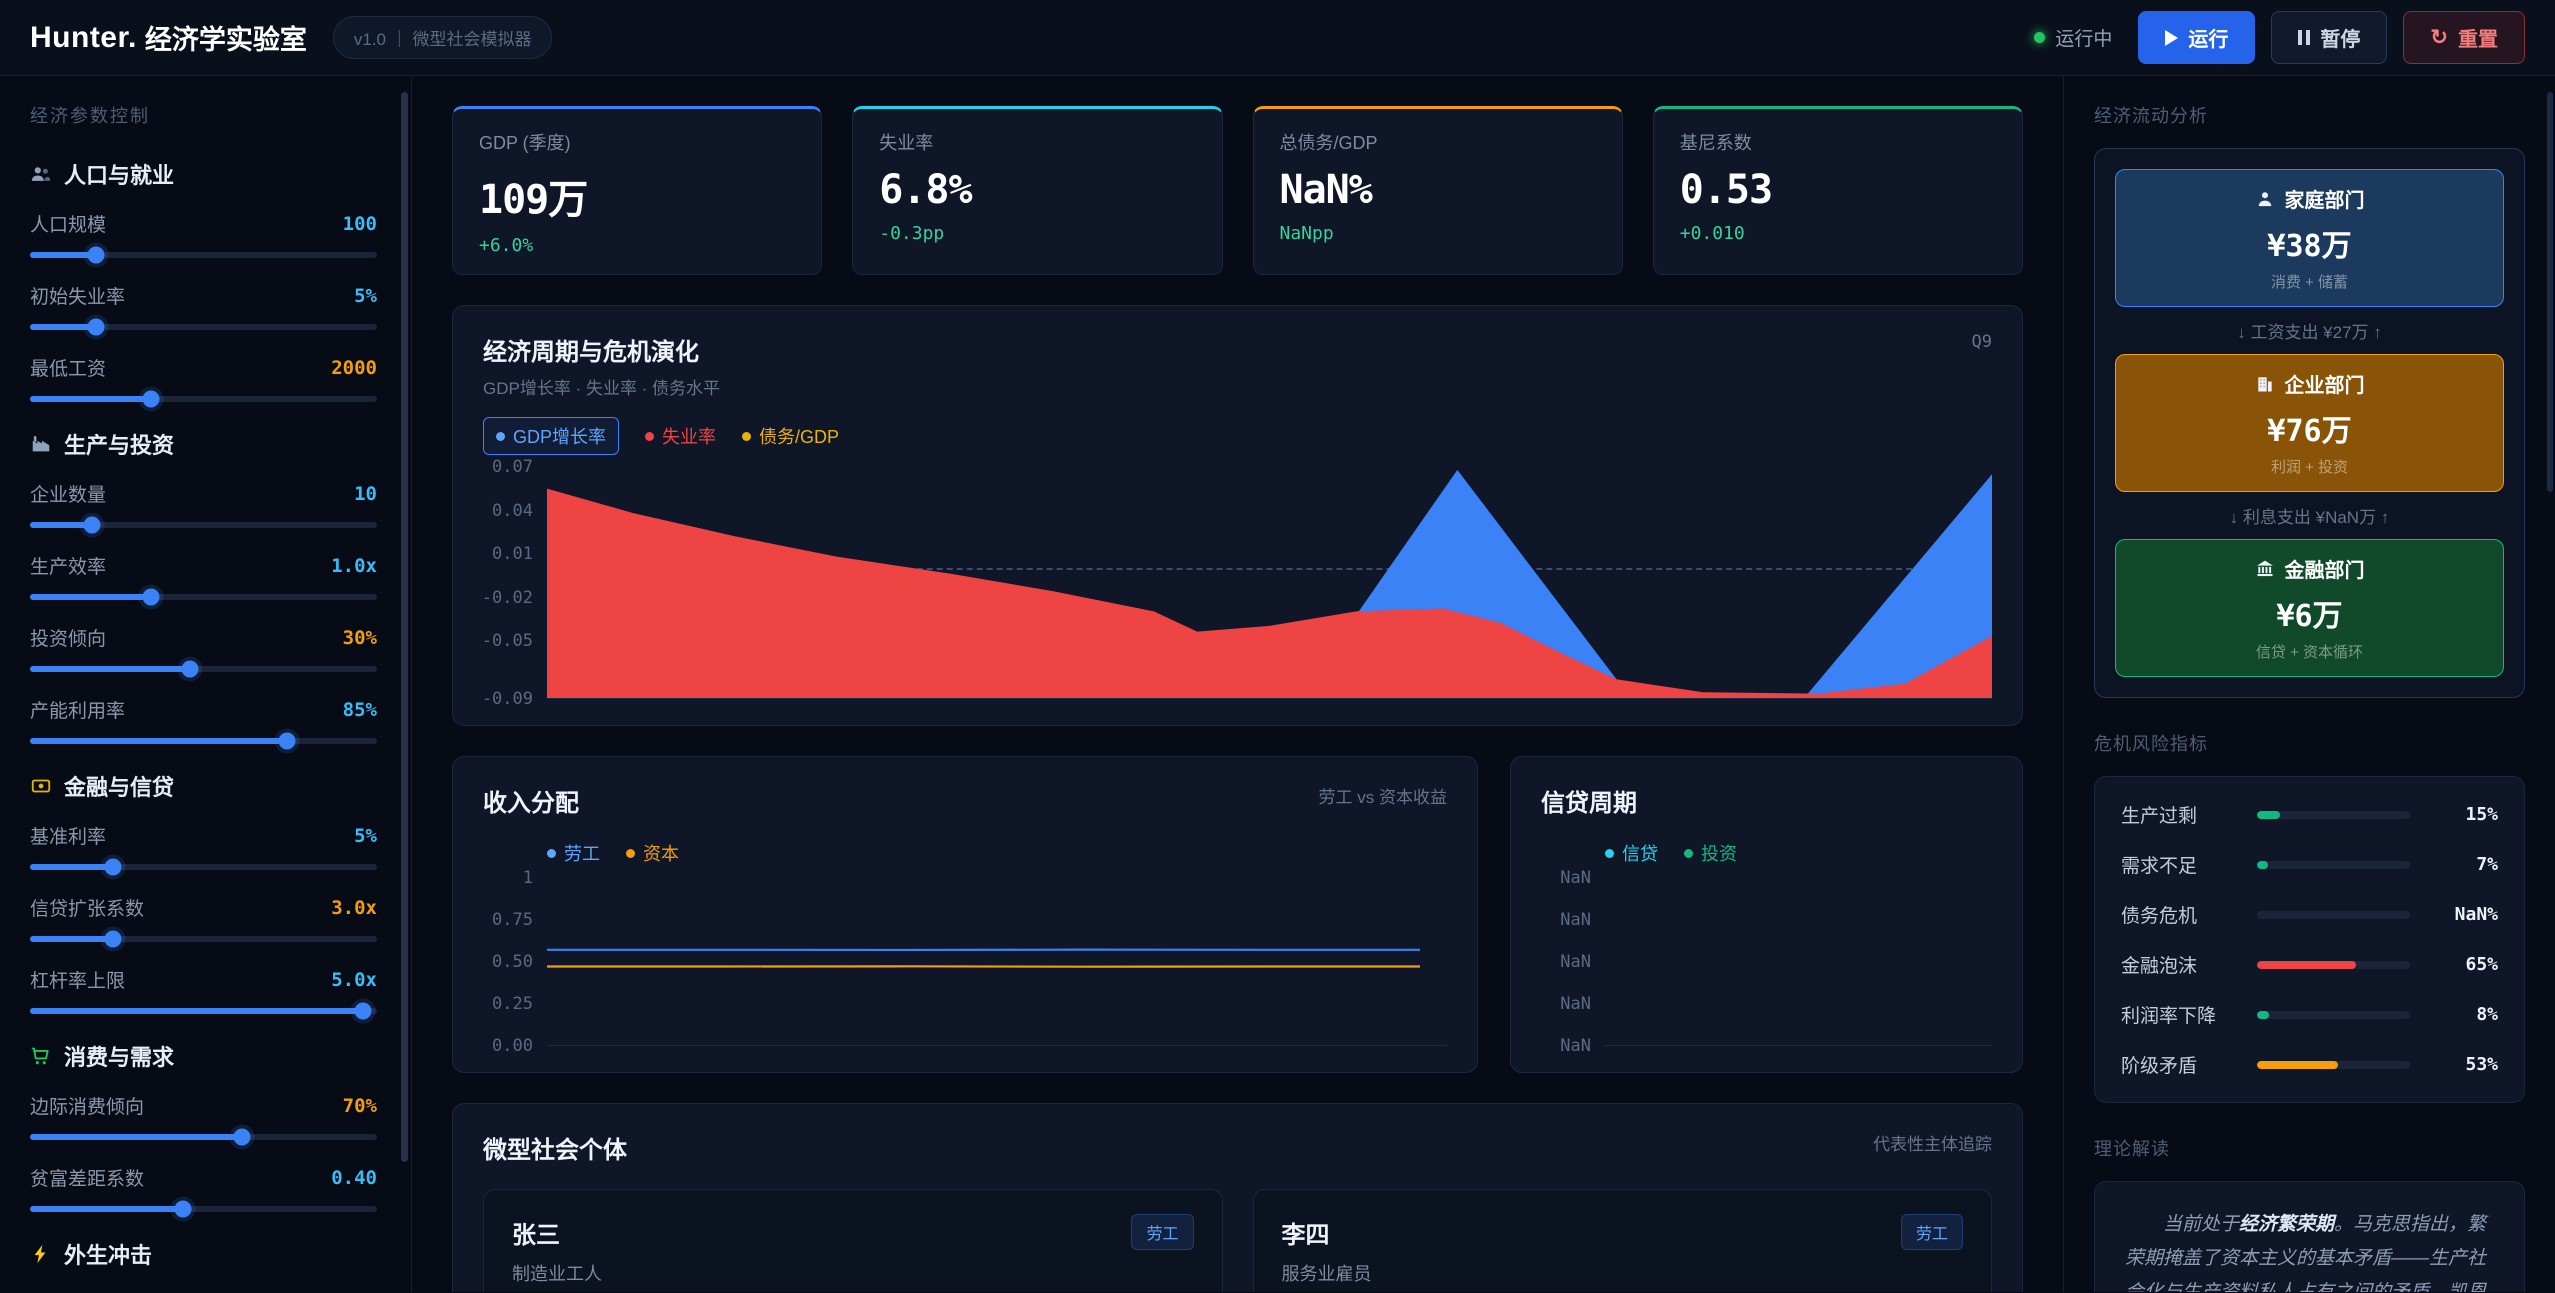 This screenshot has height=1293, width=2555. I want to click on legend-label: 失业率, so click(689, 437).